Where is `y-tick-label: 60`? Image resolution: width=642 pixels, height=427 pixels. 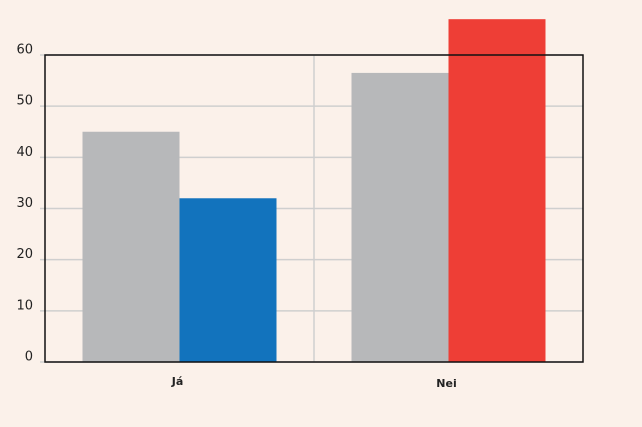
y-tick-label: 60 is located at coordinates (24, 50).